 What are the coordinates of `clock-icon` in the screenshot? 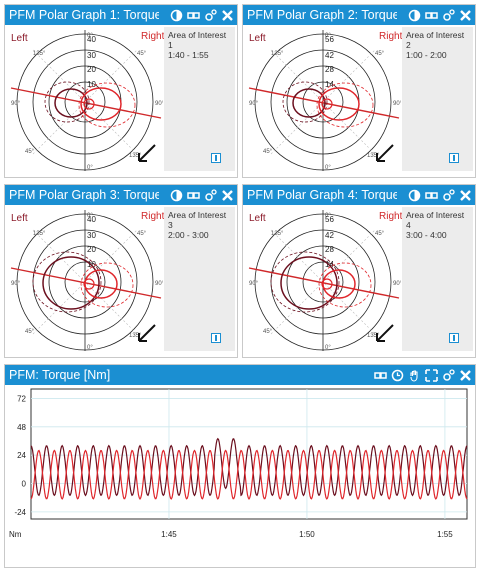 It's located at (397, 375).